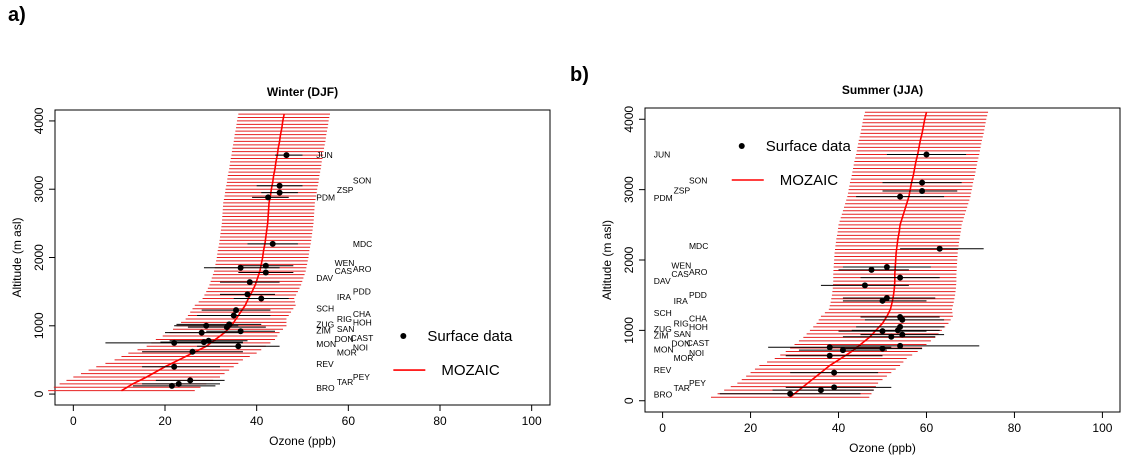 The height and width of the screenshot is (459, 1146). What do you see at coordinates (791, 163) in the screenshot?
I see `legend-b: Surface data MOZAIC` at bounding box center [791, 163].